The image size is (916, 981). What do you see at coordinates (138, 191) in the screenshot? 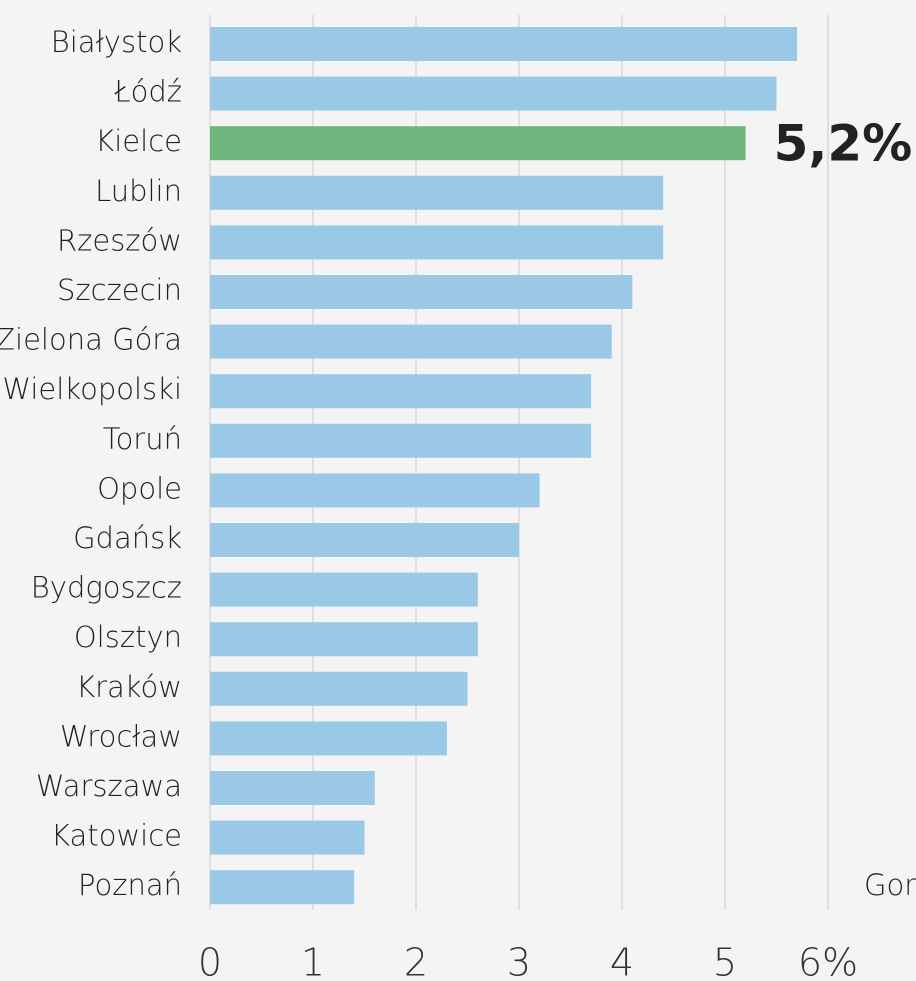
I see `category-label: Lublin` at bounding box center [138, 191].